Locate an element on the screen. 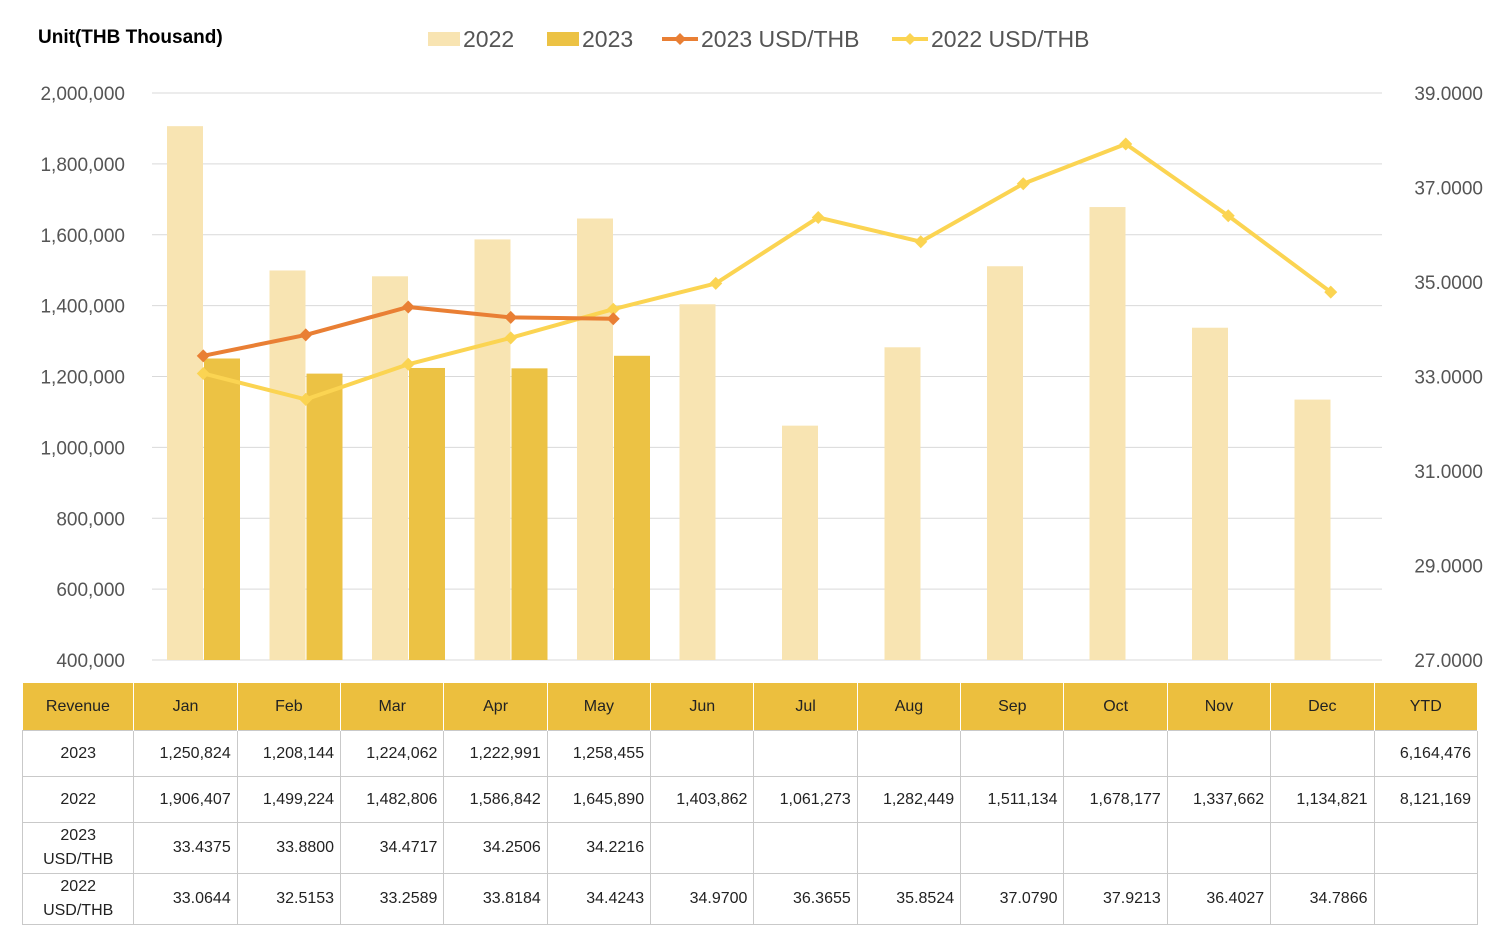 Image resolution: width=1500 pixels, height=925 pixels. table-cell: 33.4375 is located at coordinates (185, 848).